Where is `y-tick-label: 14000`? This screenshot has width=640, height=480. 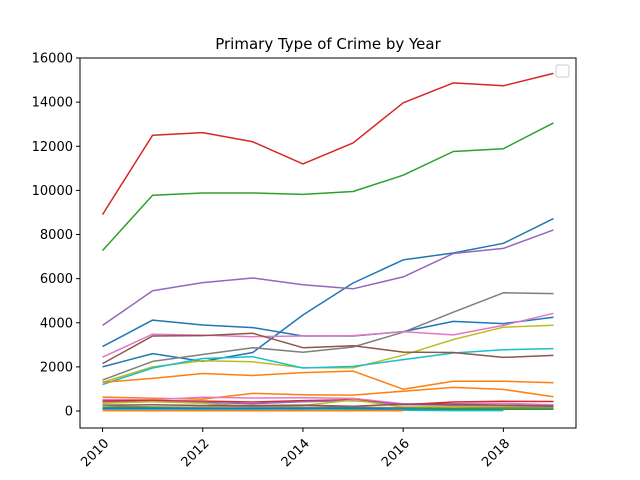 y-tick-label: 14000 is located at coordinates (52, 103).